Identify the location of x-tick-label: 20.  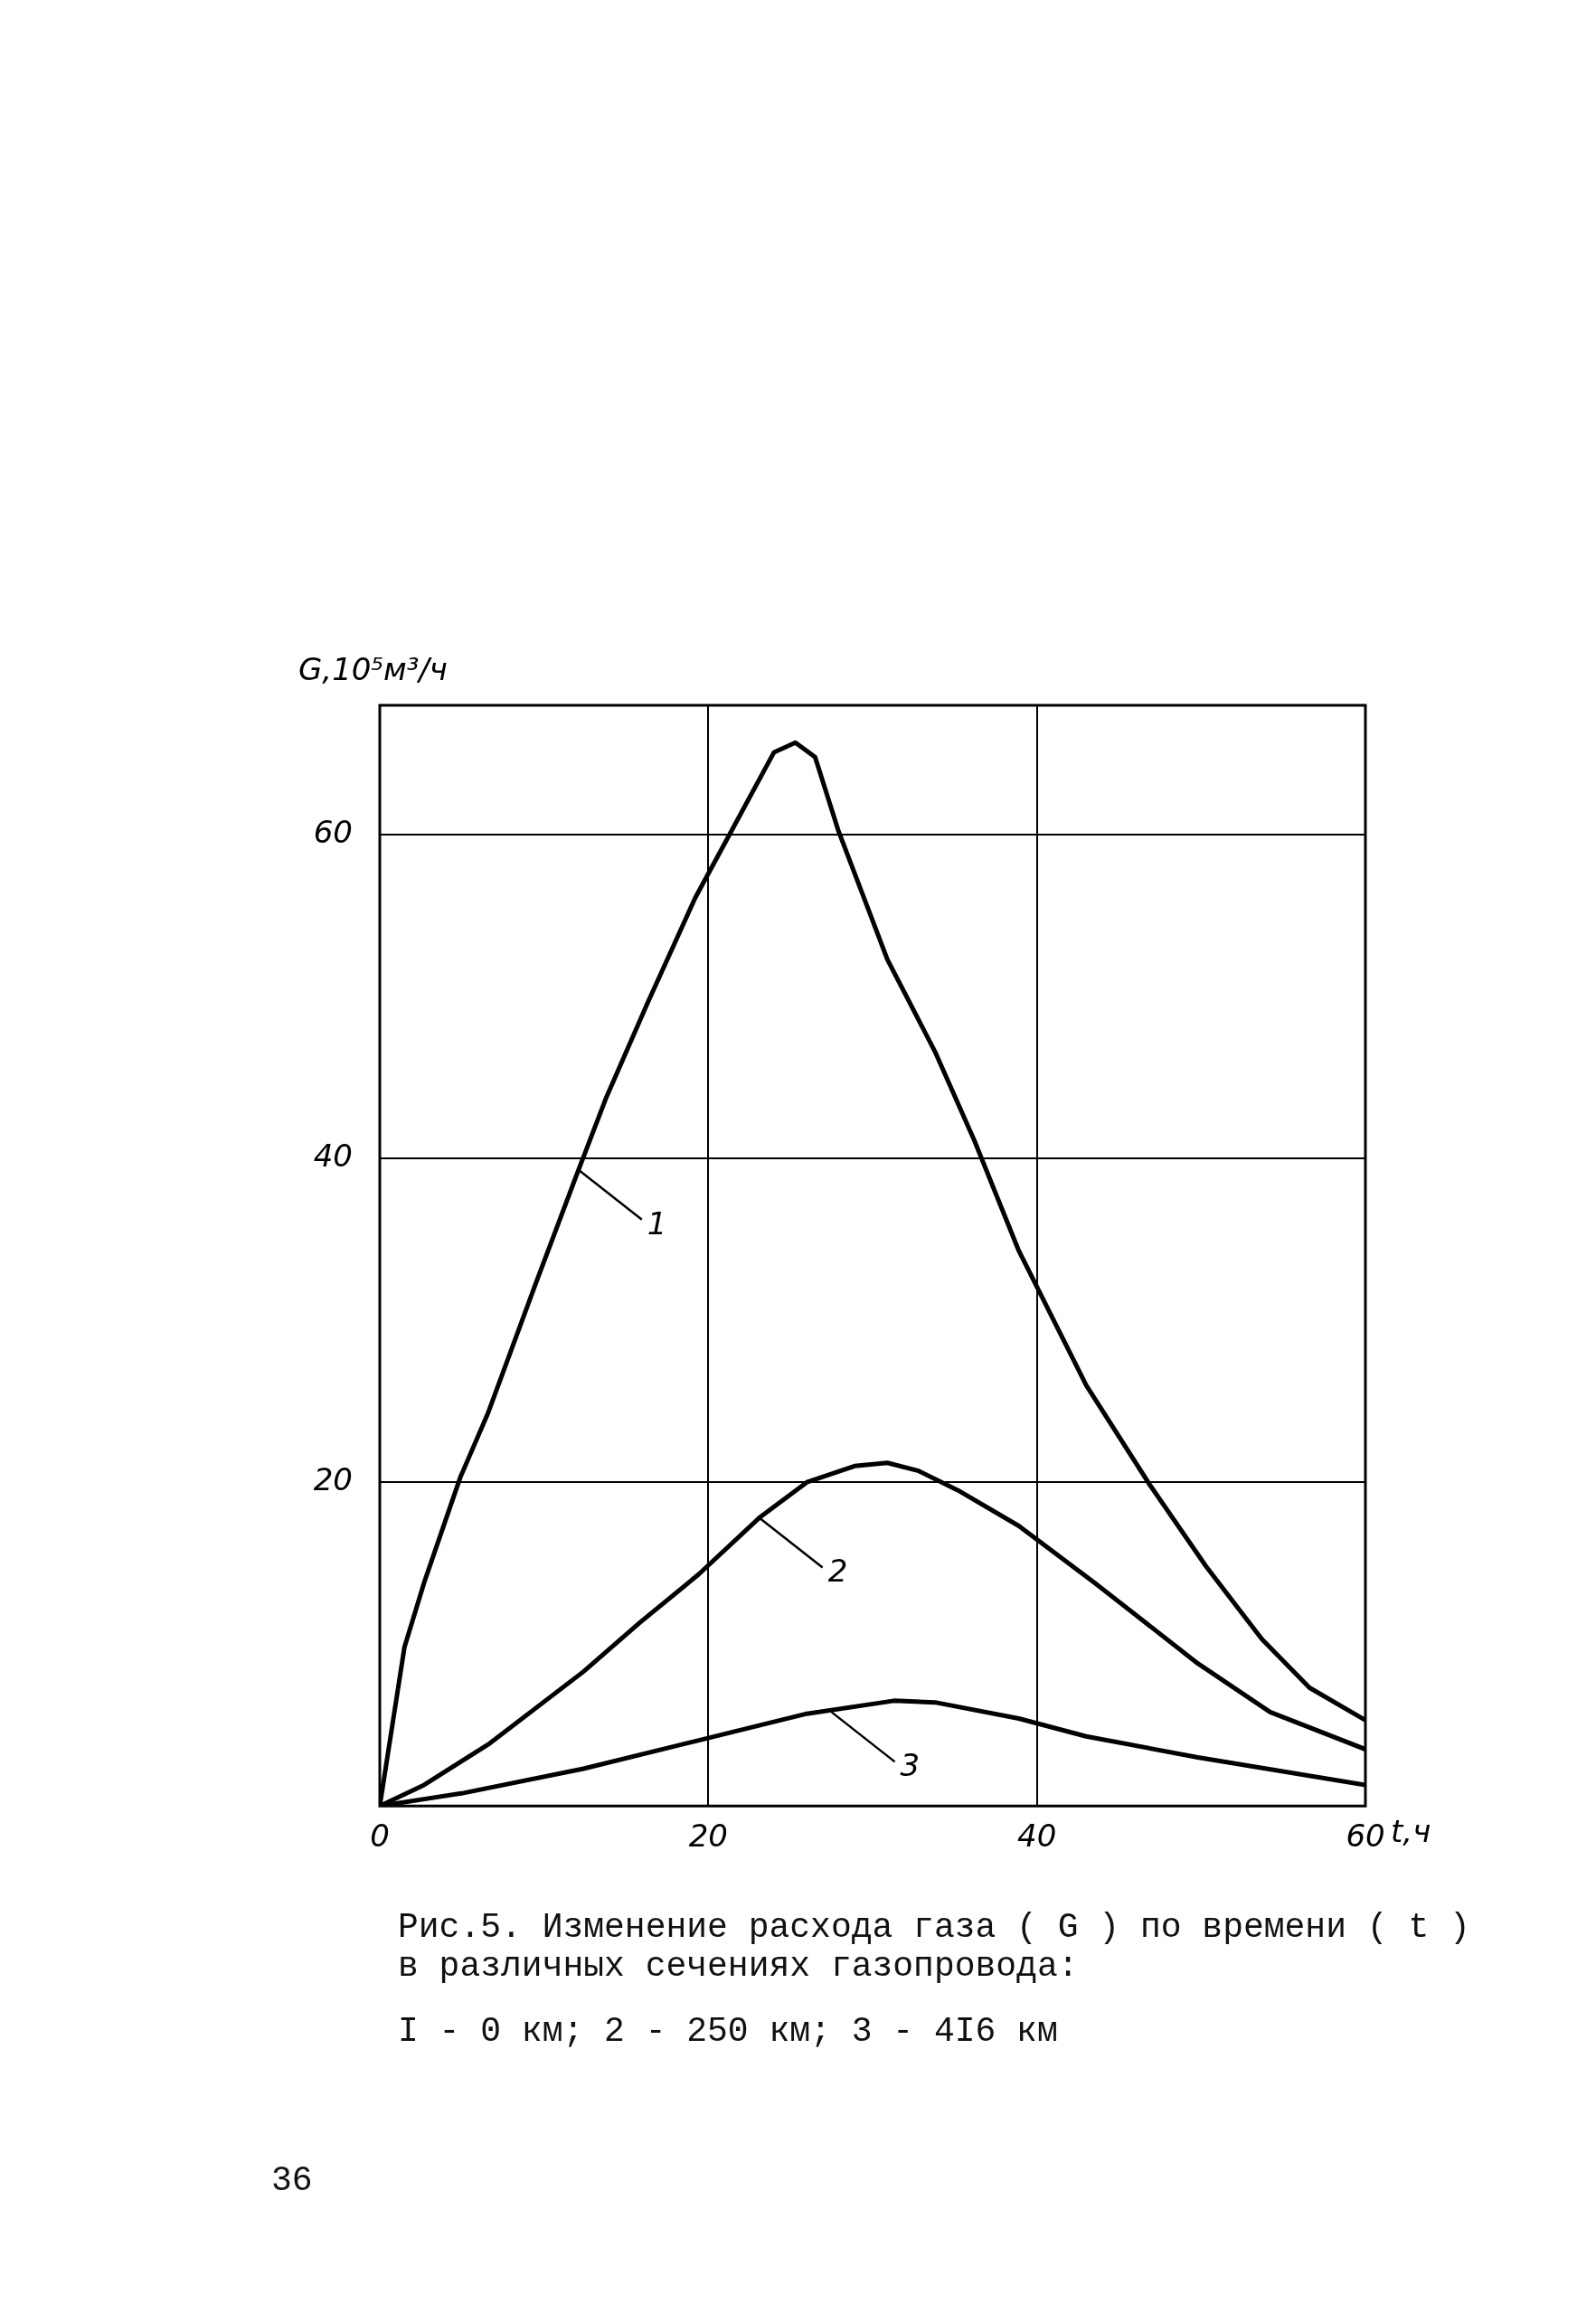
(708, 1836).